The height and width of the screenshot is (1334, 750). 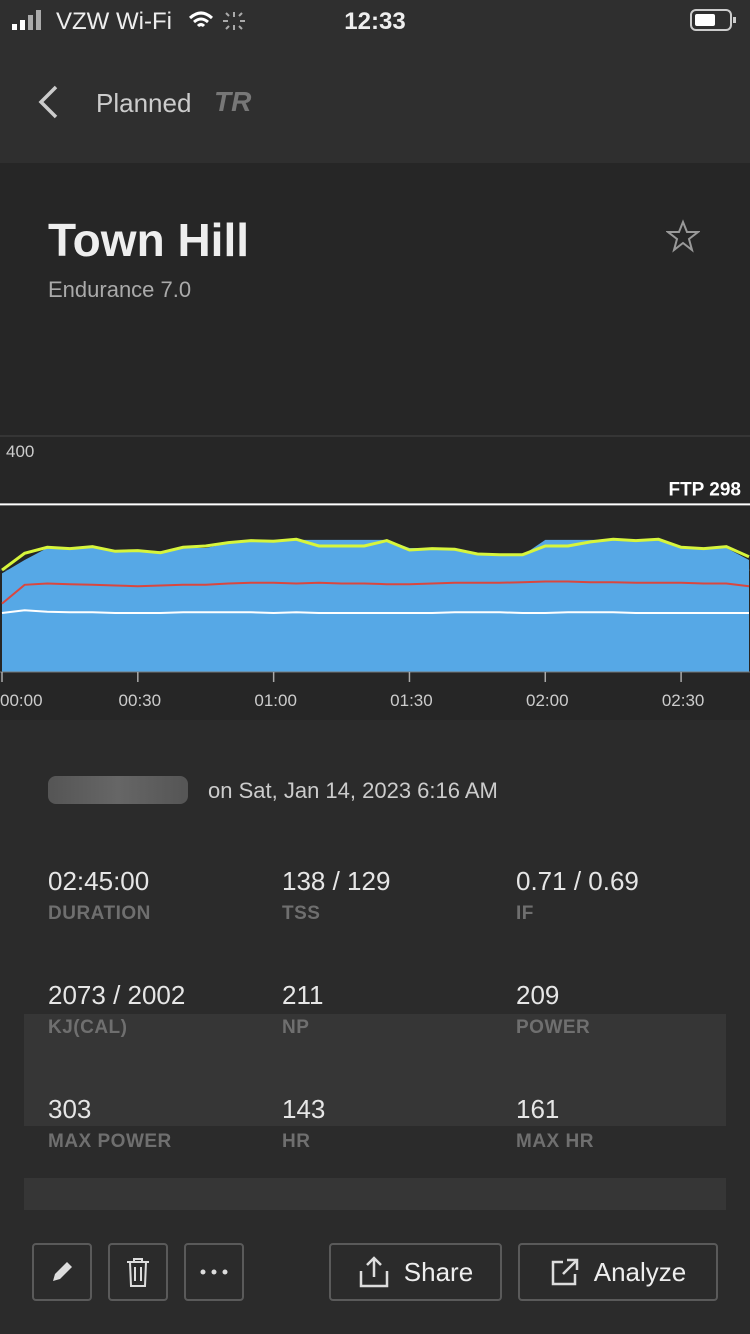 What do you see at coordinates (304, 1109) in the screenshot?
I see `stat-value: 143` at bounding box center [304, 1109].